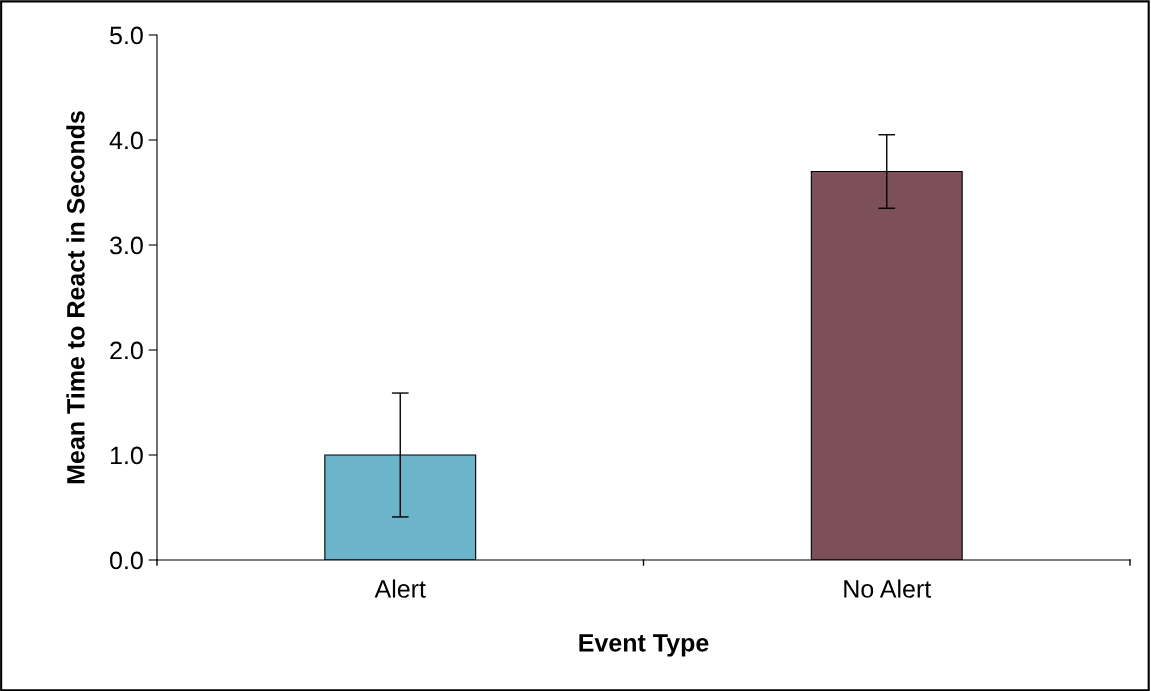 Image resolution: width=1151 pixels, height=691 pixels. What do you see at coordinates (400, 588) in the screenshot?
I see `x-tick-label: Alert` at bounding box center [400, 588].